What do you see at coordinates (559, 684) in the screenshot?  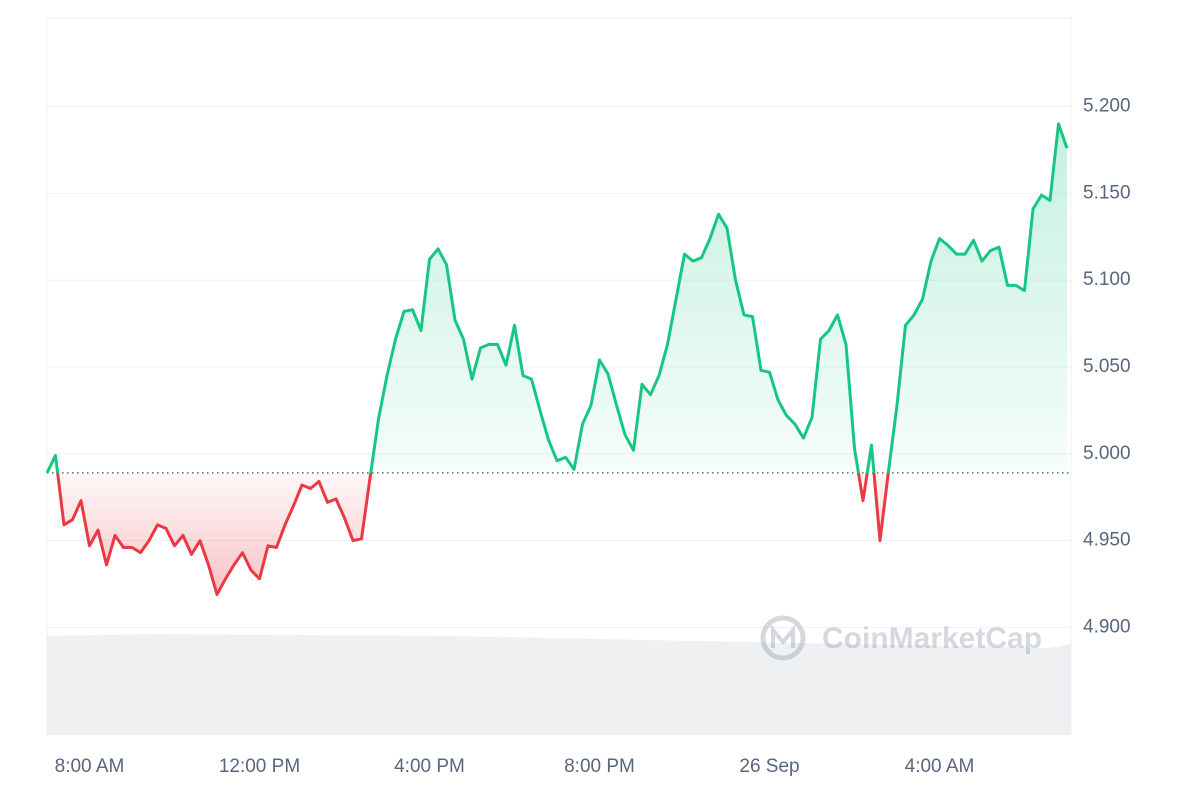 I see `volume-area` at bounding box center [559, 684].